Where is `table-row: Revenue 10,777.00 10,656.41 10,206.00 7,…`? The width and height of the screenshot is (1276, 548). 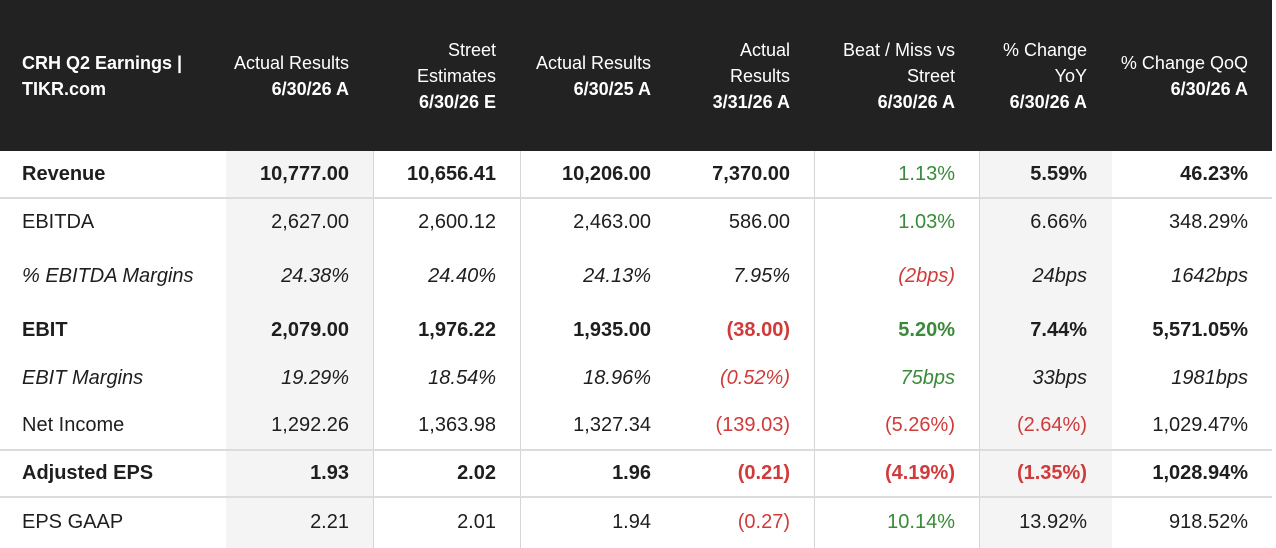 table-row: Revenue 10,777.00 10,656.41 10,206.00 7,… is located at coordinates (636, 174).